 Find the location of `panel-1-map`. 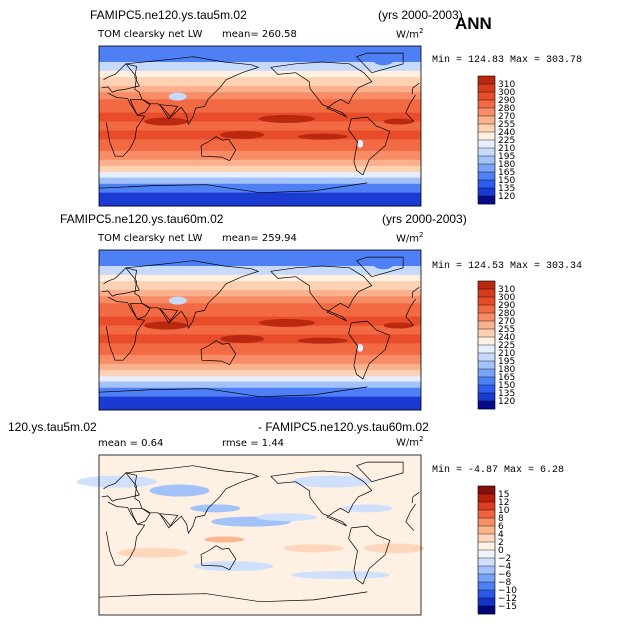

panel-1-map is located at coordinates (260, 126).